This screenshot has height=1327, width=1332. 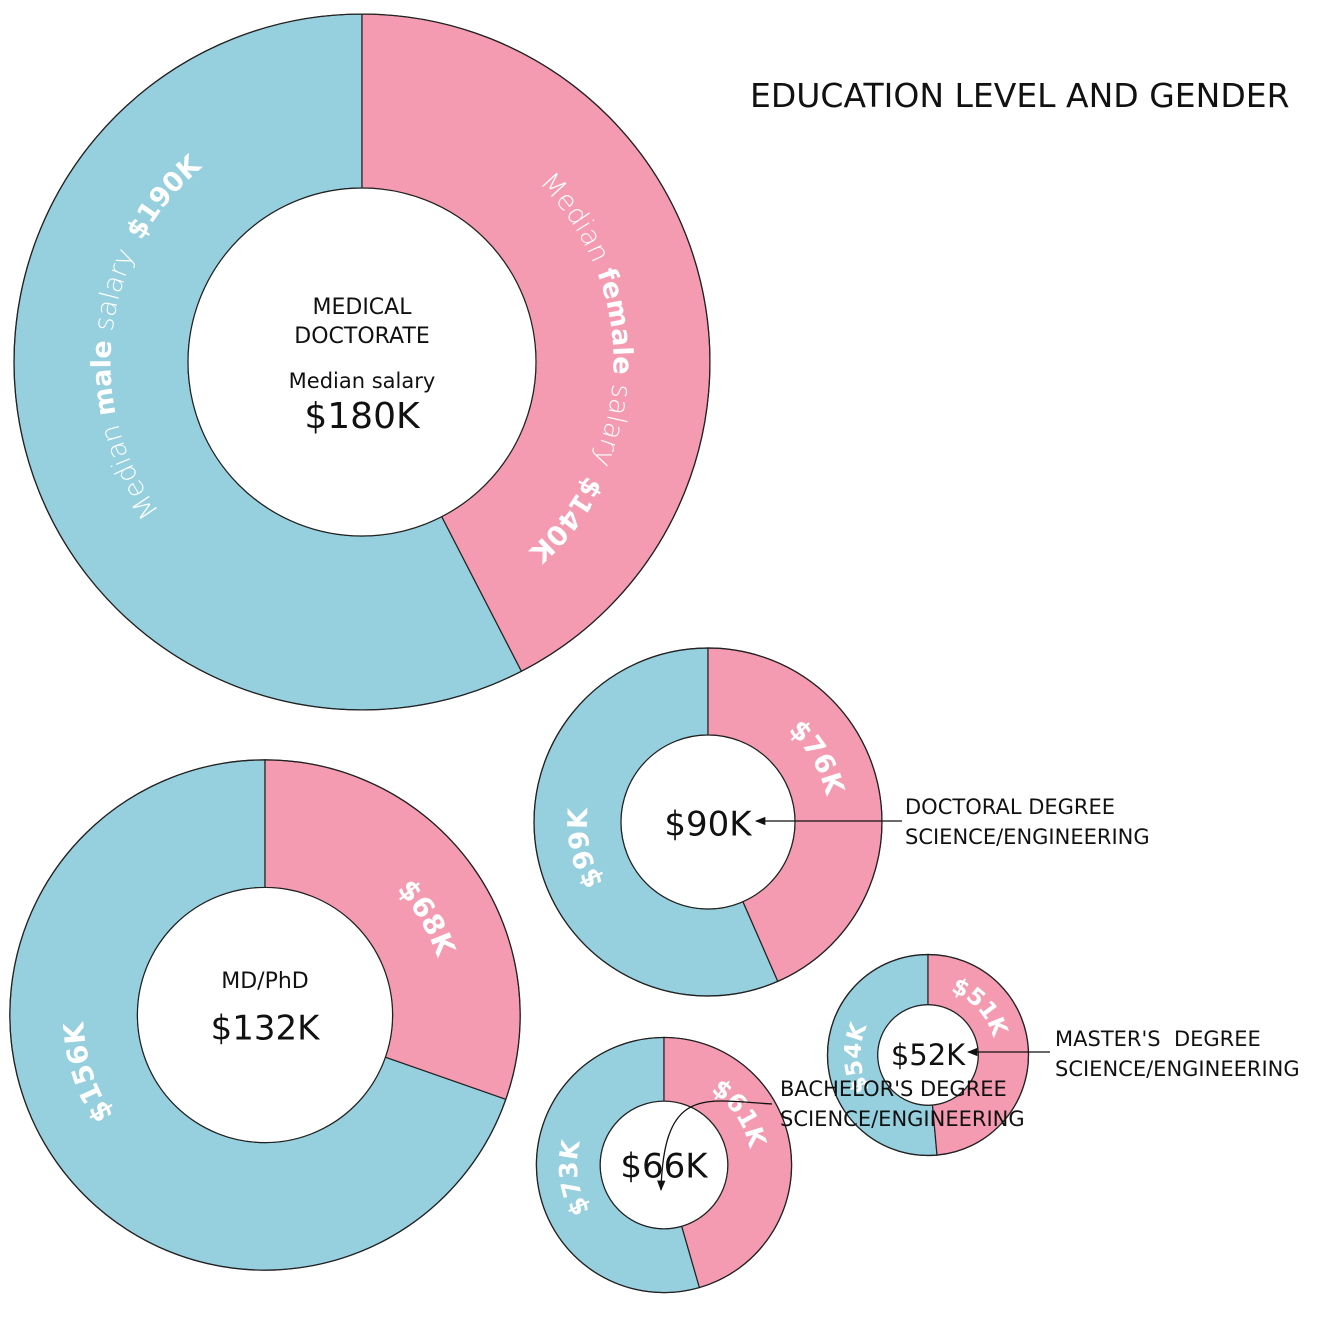 What do you see at coordinates (1158, 1039) in the screenshot?
I see `donut-label: MASTER'S DEGREE` at bounding box center [1158, 1039].